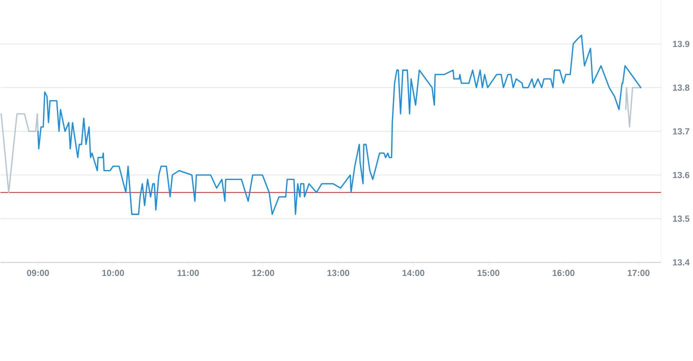  What do you see at coordinates (413, 273) in the screenshot?
I see `x-tick-label: 14:00` at bounding box center [413, 273].